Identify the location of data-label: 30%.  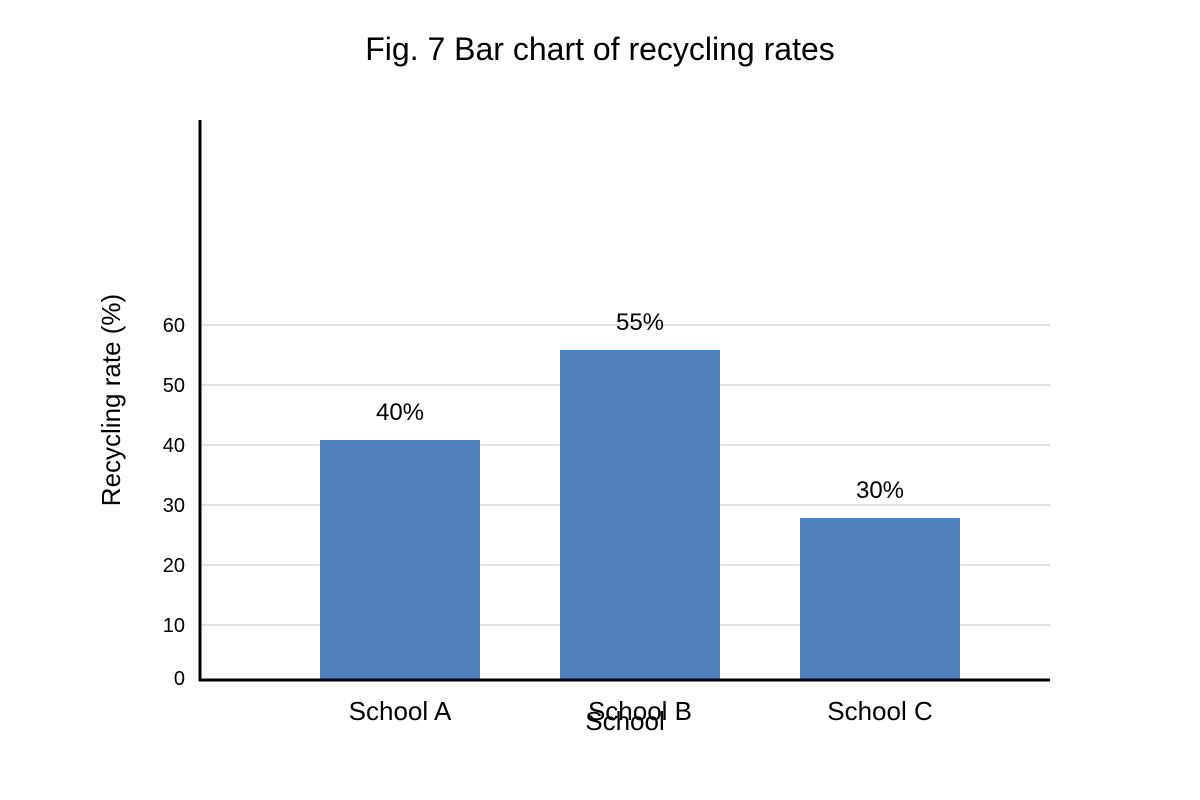
(880, 490).